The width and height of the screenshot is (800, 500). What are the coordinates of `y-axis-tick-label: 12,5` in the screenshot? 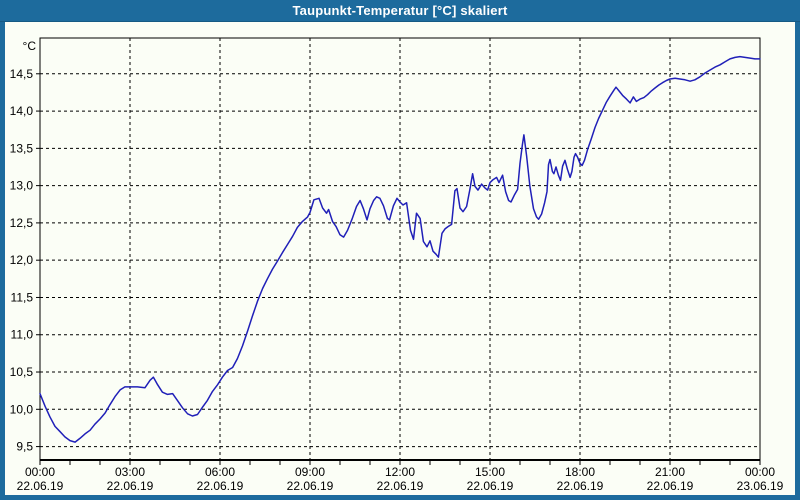 It's located at (22, 223).